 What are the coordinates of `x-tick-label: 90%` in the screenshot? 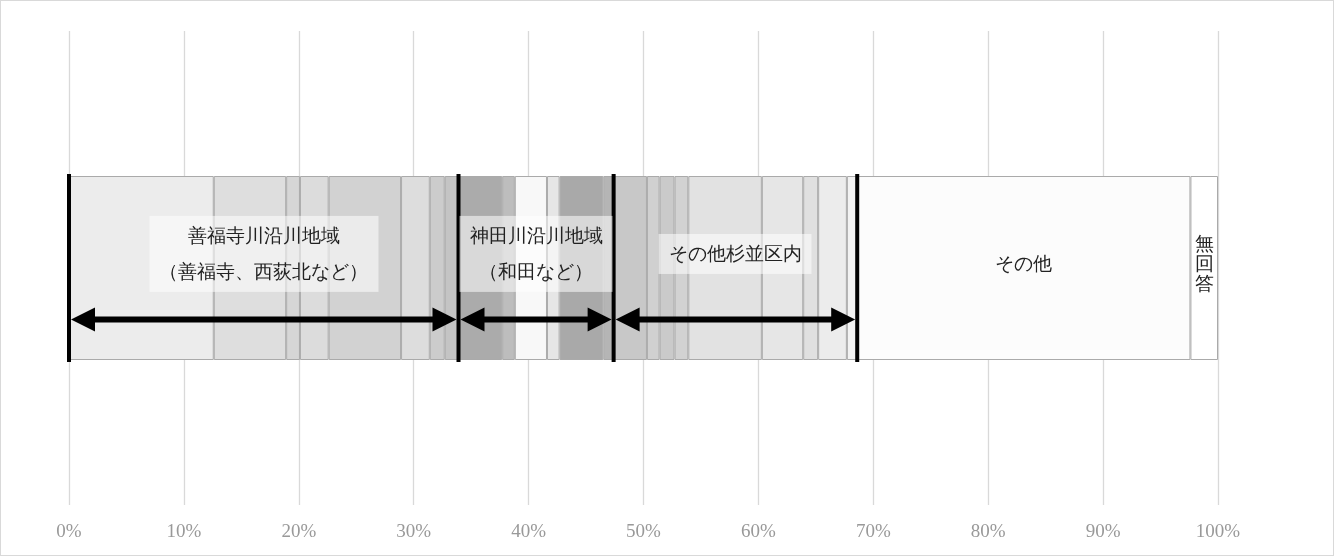 It's located at (1103, 530).